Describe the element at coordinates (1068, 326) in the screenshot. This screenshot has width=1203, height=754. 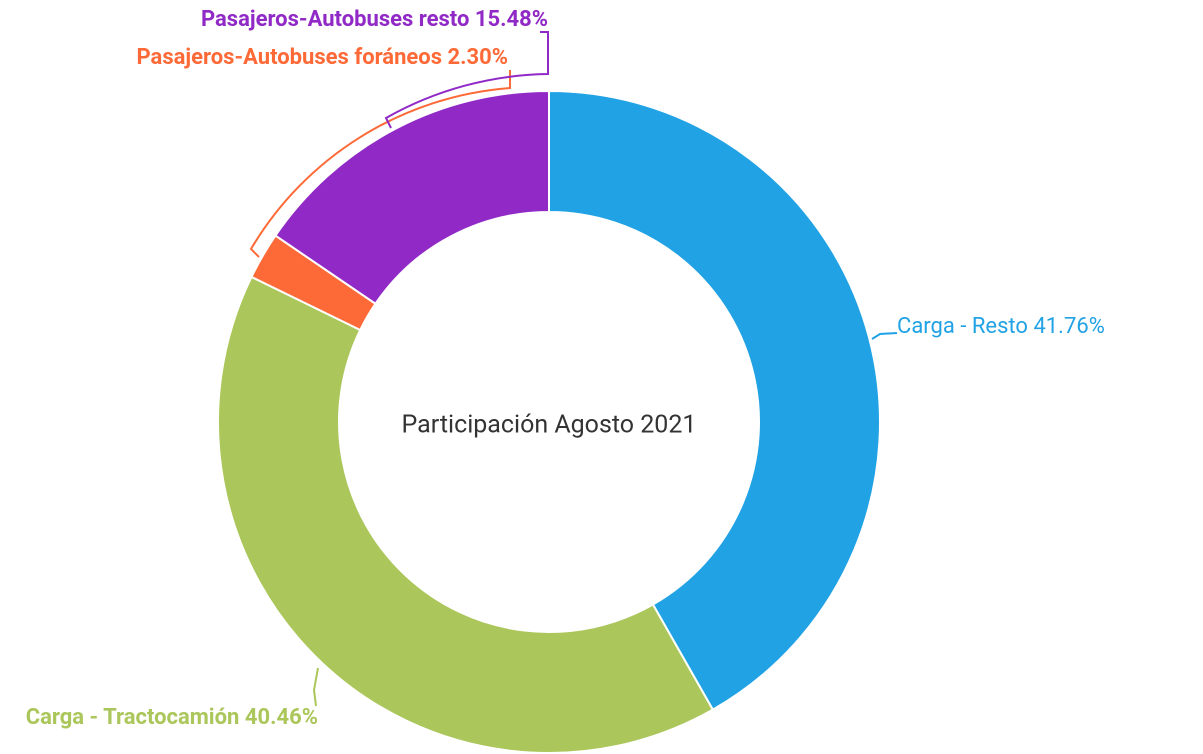
I see `slice-label-value: 41.76%` at that location.